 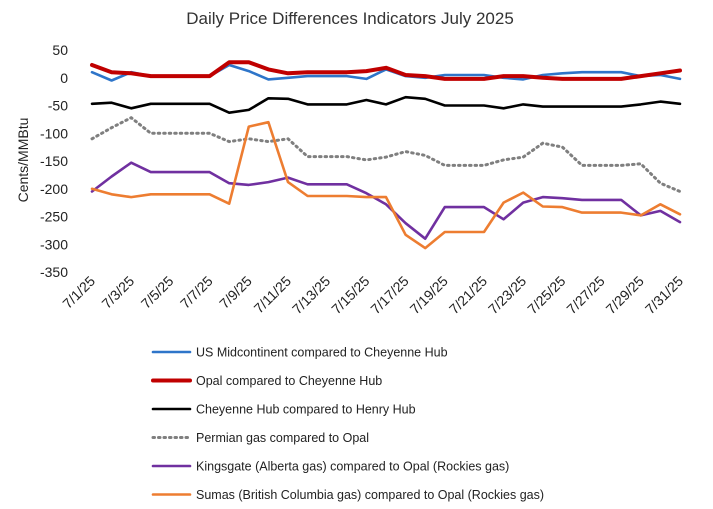 What do you see at coordinates (289, 381) in the screenshot?
I see `legend-label-2: Opal compared to Cheyenne Hub` at bounding box center [289, 381].